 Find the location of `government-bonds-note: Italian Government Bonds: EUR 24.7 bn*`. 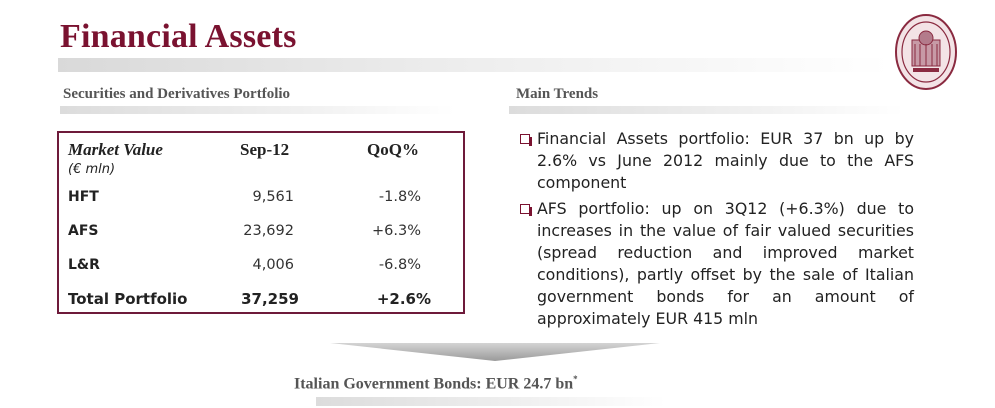

government-bonds-note: Italian Government Bonds: EUR 24.7 bn* is located at coordinates (436, 383).